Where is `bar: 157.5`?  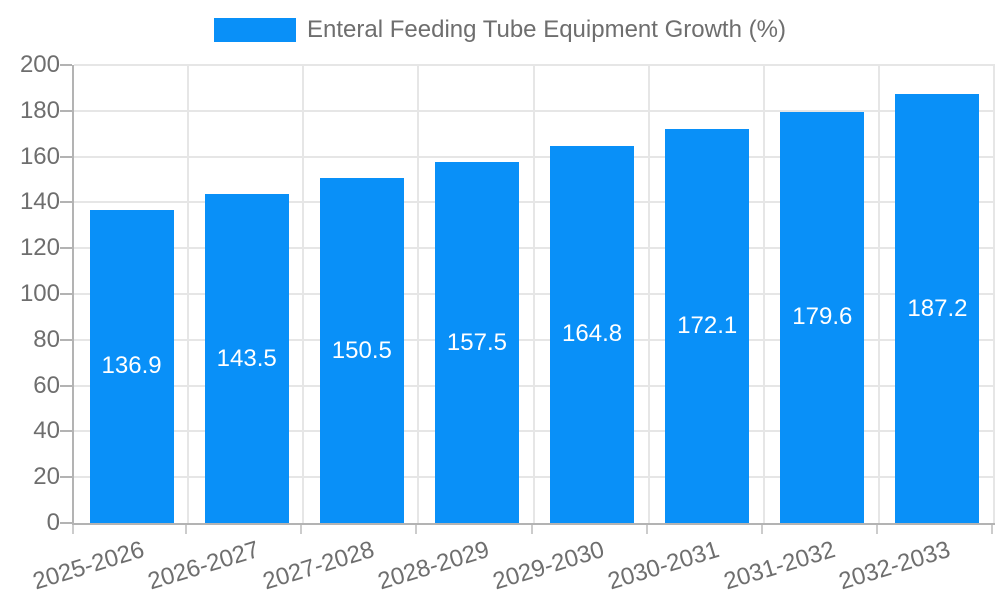
bar: 157.5 is located at coordinates (476, 342).